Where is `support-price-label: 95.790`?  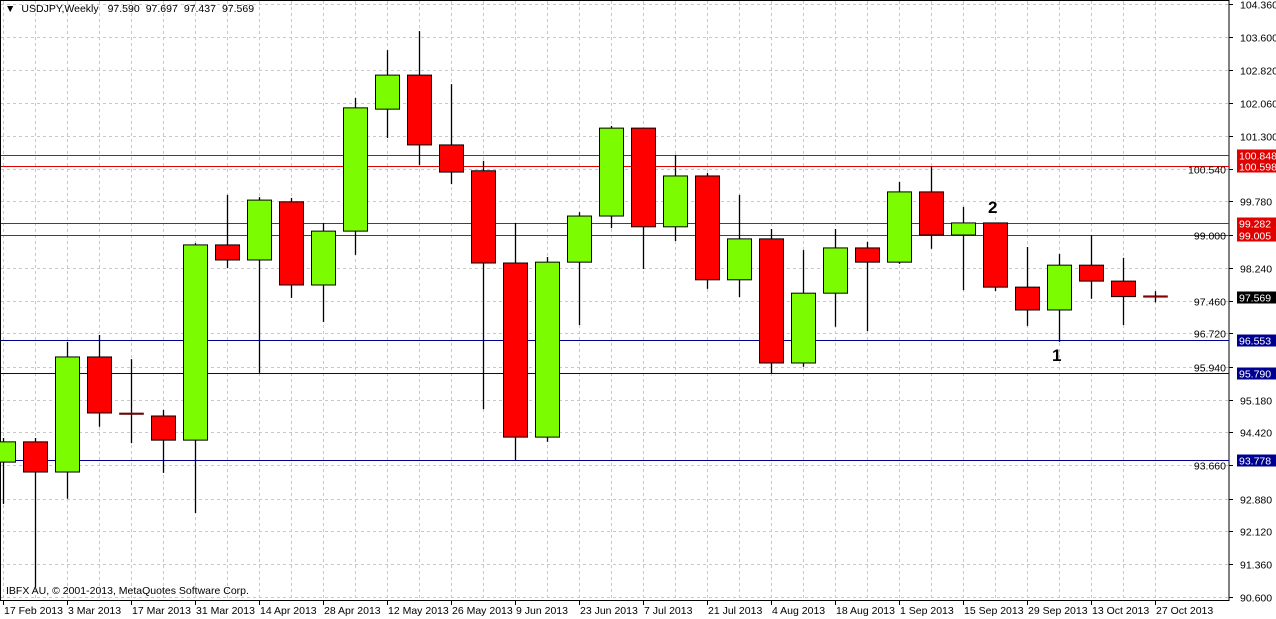 support-price-label: 95.790 is located at coordinates (1255, 375).